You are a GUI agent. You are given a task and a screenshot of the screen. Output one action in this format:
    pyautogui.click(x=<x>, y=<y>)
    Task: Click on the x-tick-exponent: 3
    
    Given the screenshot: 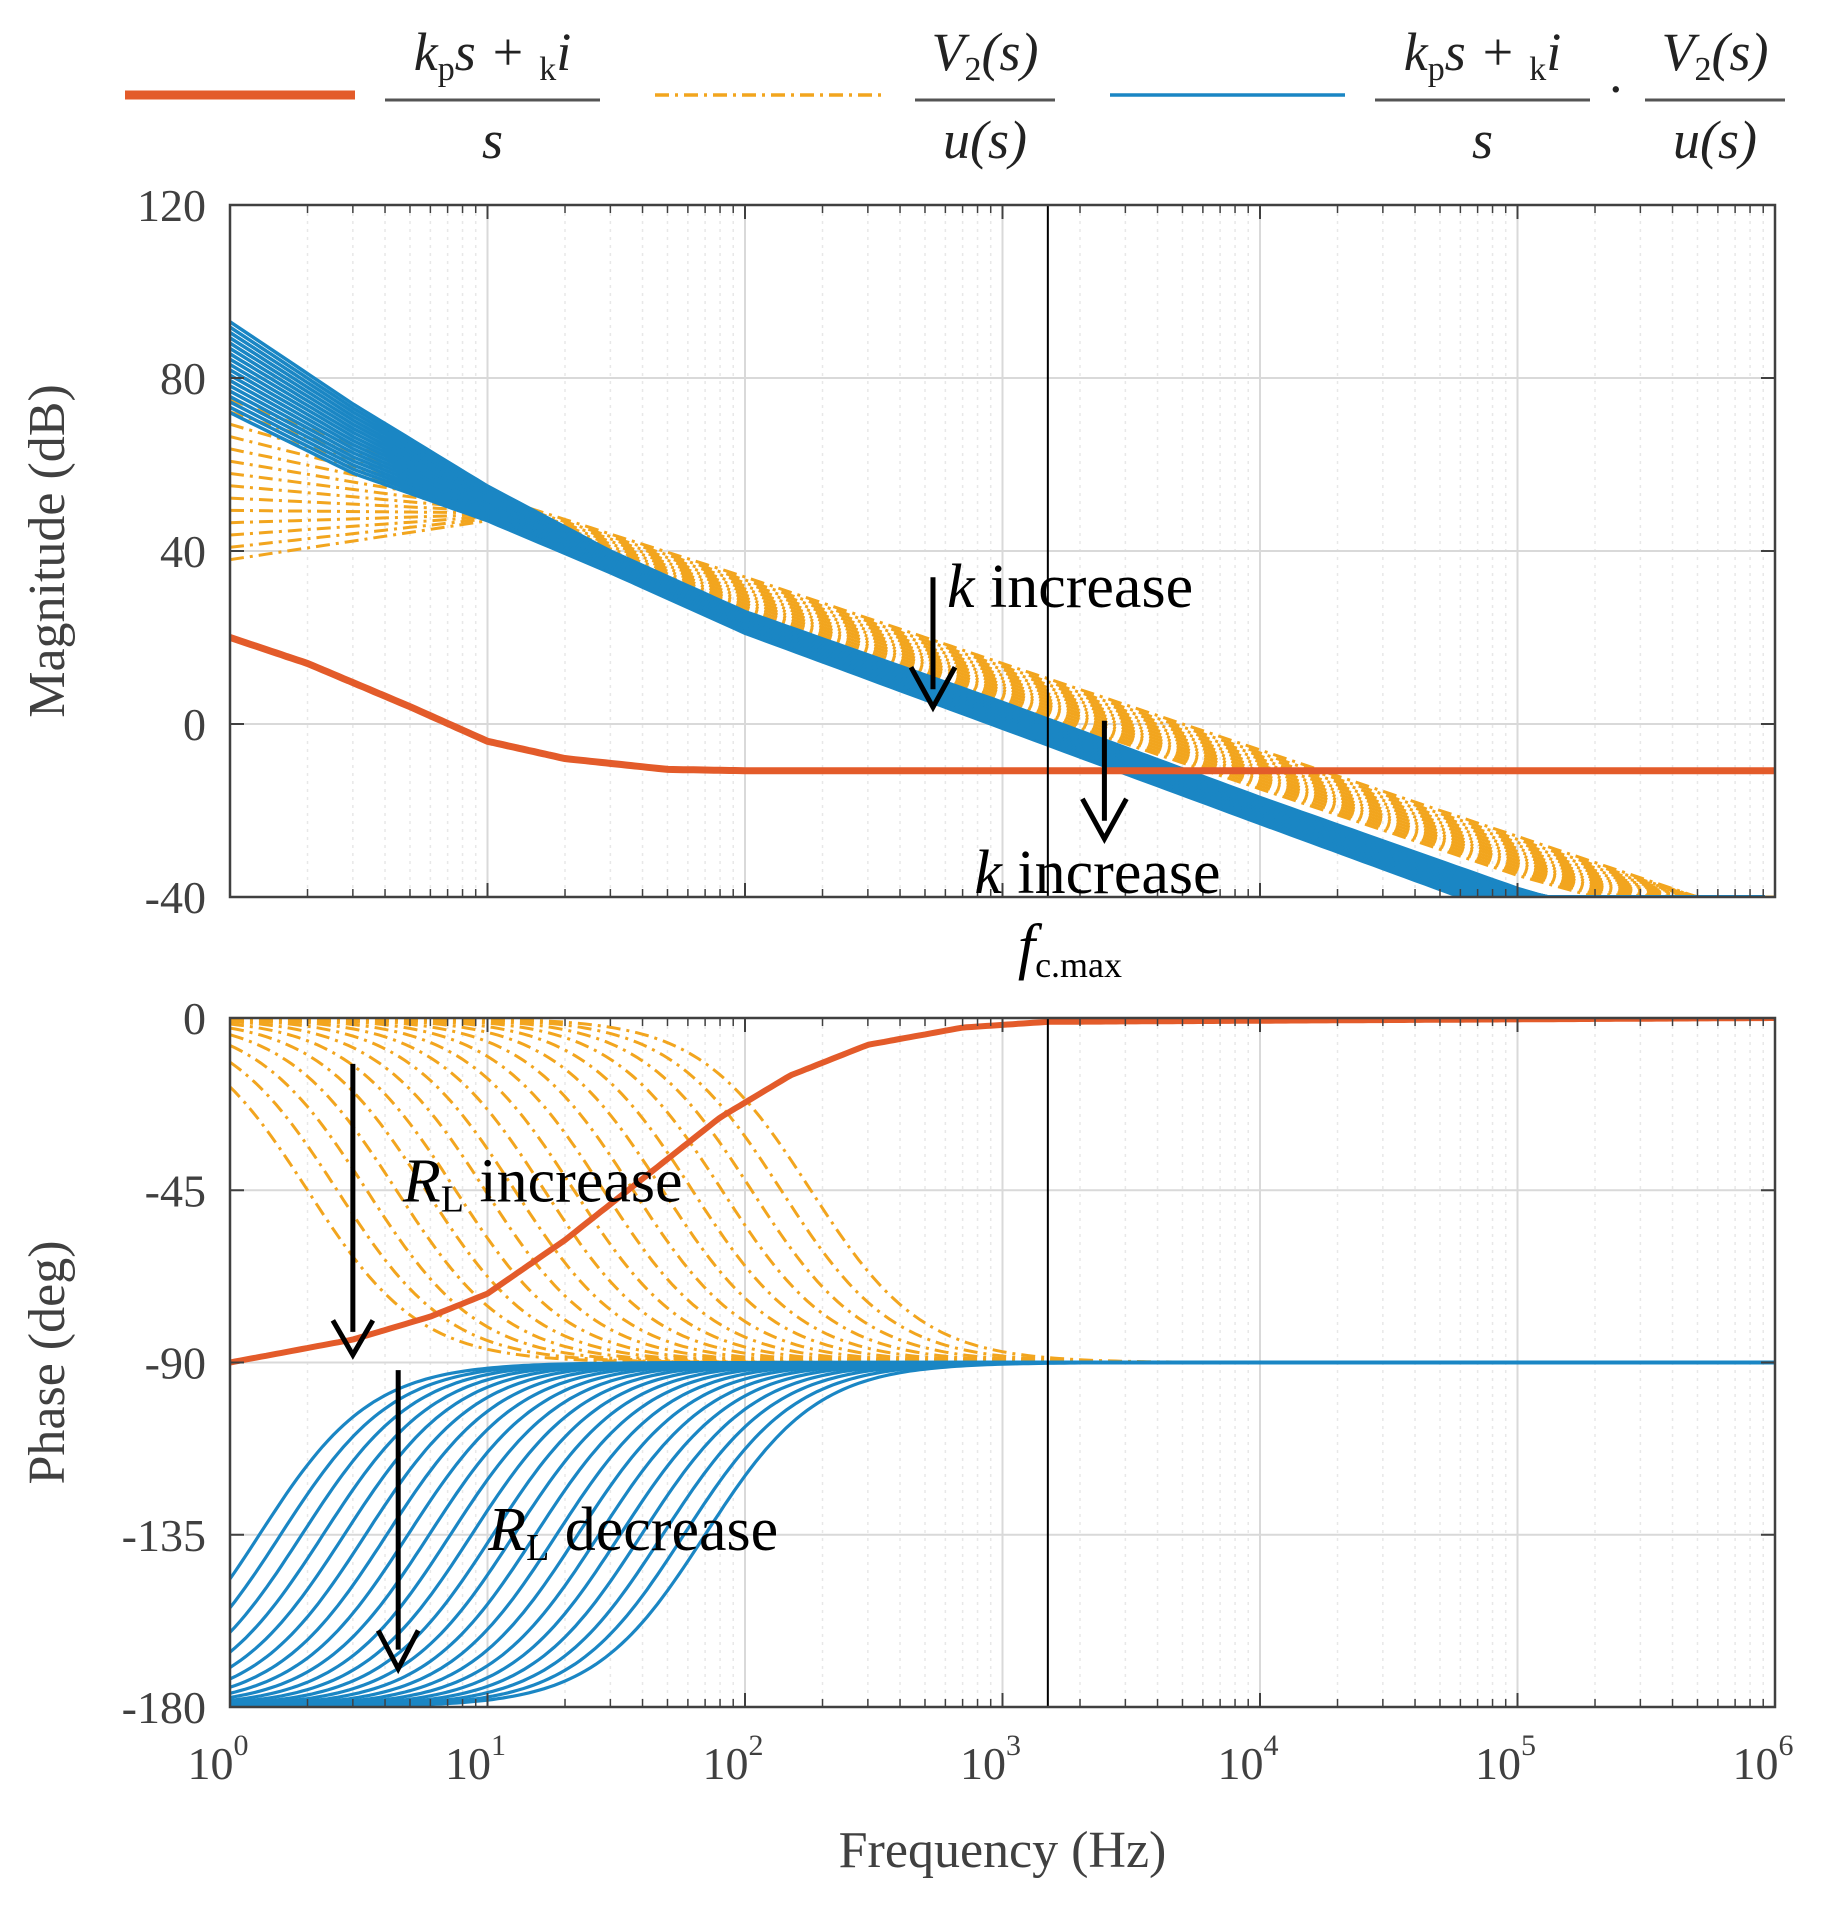 What is the action you would take?
    pyautogui.click(x=1013, y=1745)
    